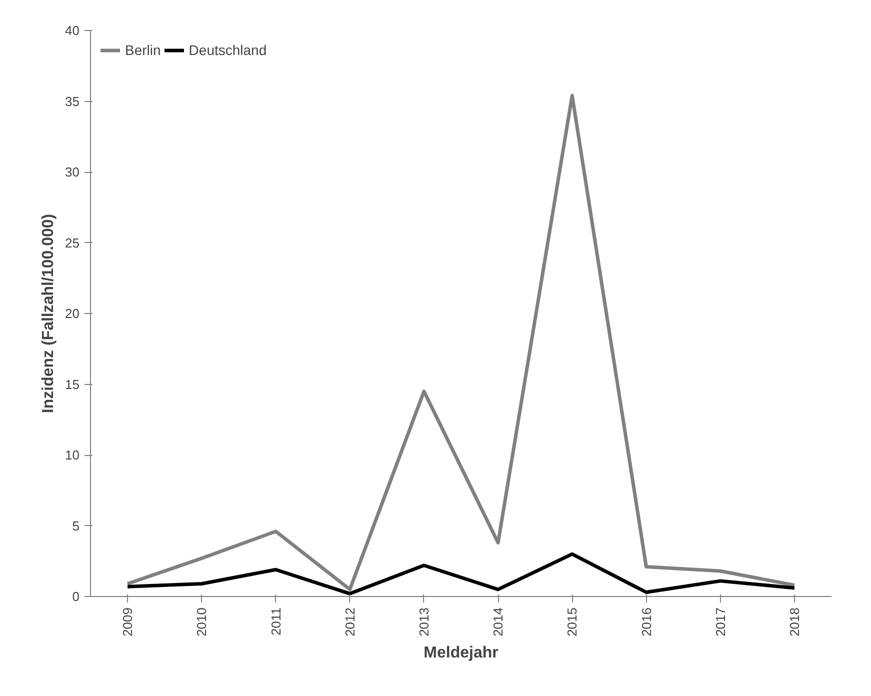 Image resolution: width=871 pixels, height=696 pixels. Describe the element at coordinates (794, 622) in the screenshot. I see `x-tick-label: 2018` at that location.